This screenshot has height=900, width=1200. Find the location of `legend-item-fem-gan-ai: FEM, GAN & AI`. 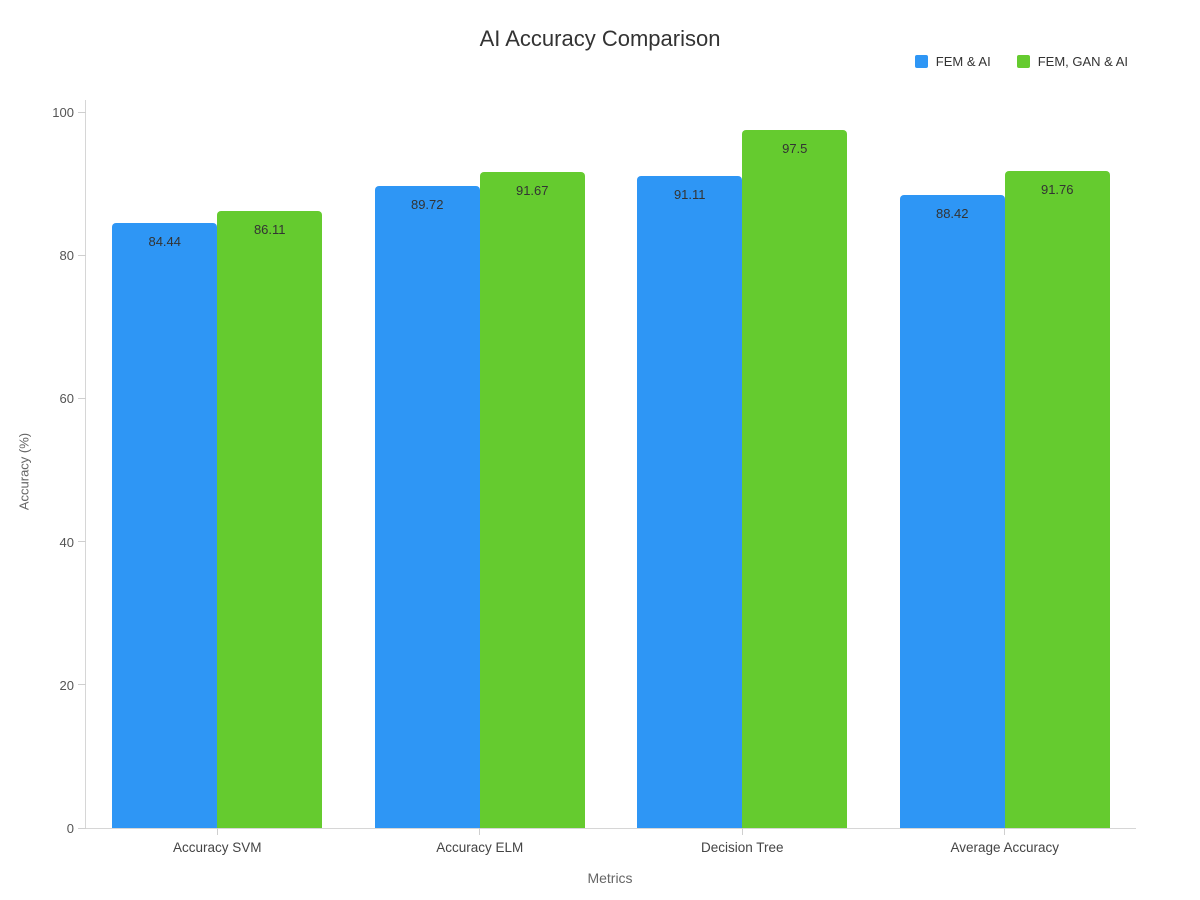

legend-item-fem-gan-ai: FEM, GAN & AI is located at coordinates (1072, 61).